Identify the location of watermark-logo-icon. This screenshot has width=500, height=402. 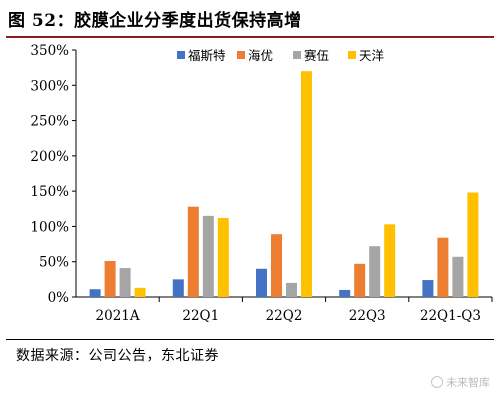
(437, 382).